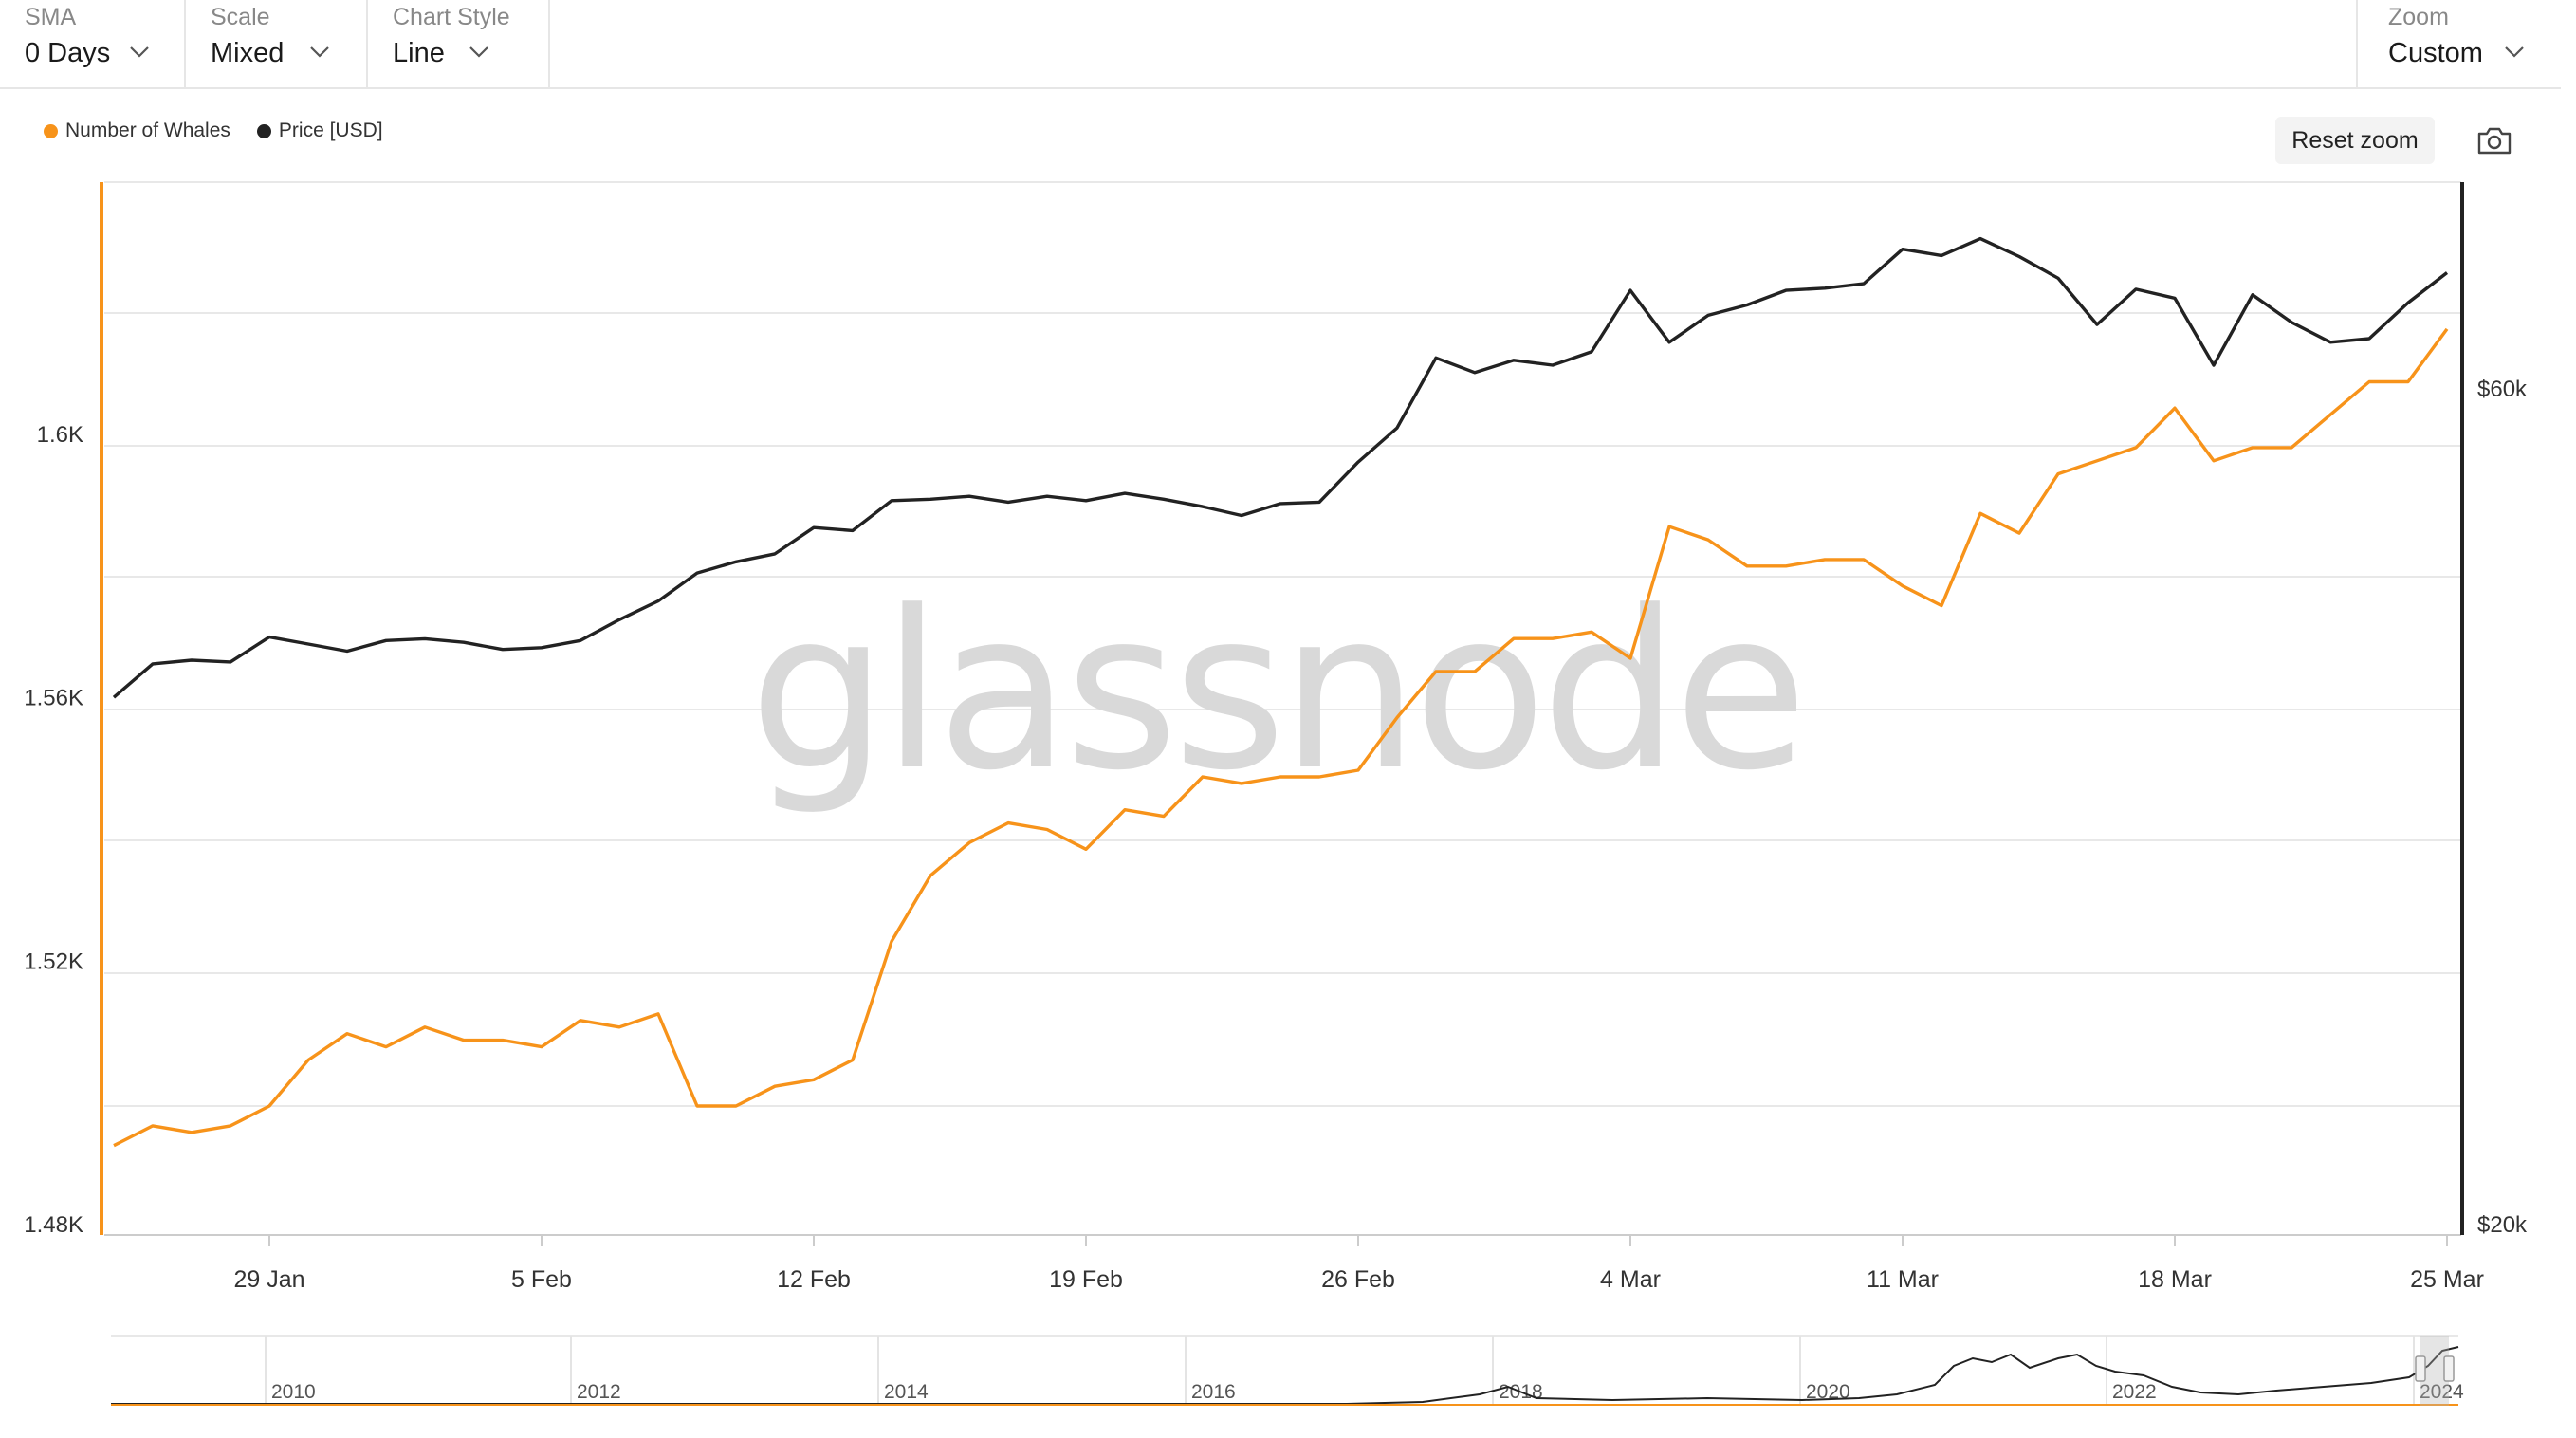  I want to click on navigator-year-label: 2024, so click(2442, 1392).